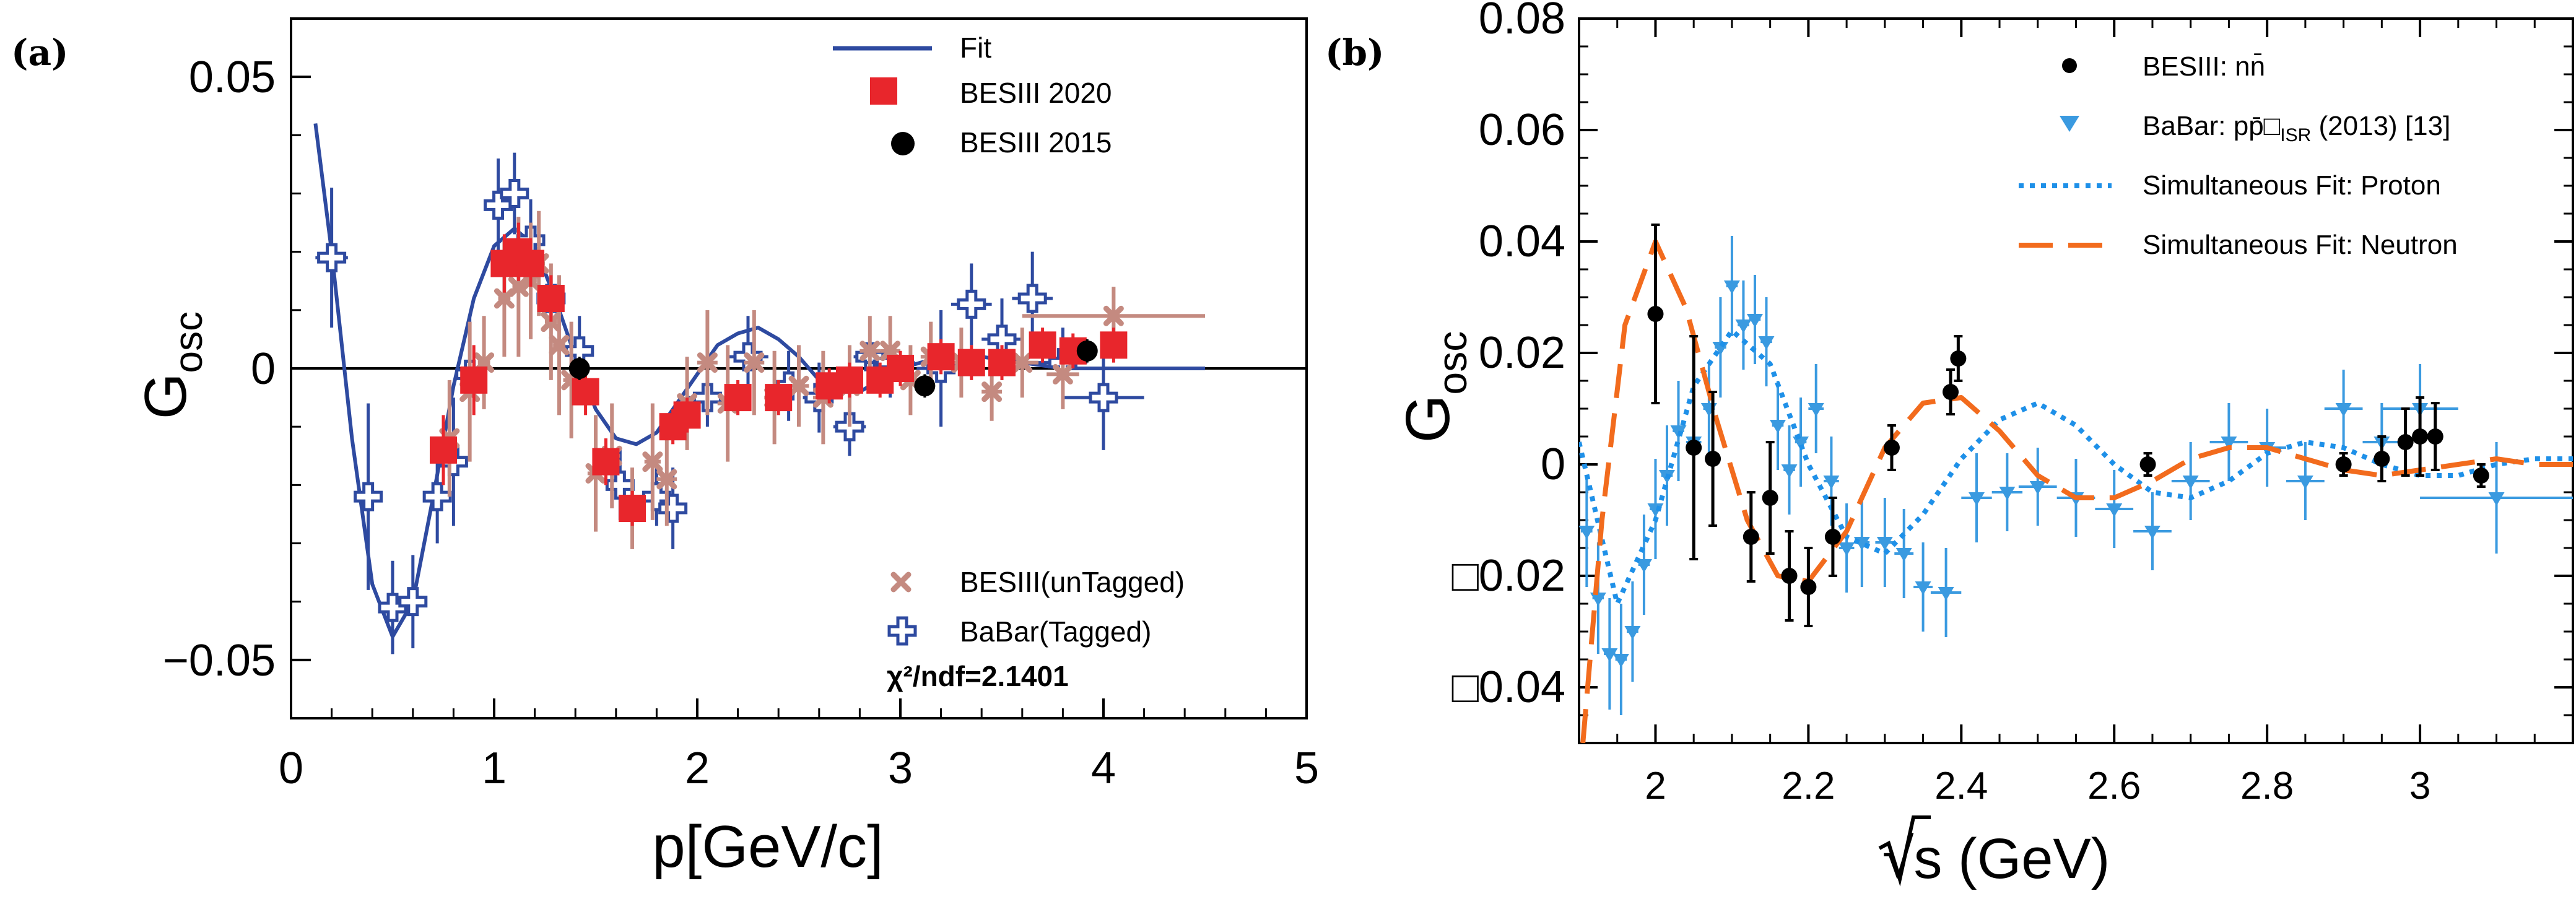  What do you see at coordinates (2267, 786) in the screenshot?
I see `x-tick-label: 2.8` at bounding box center [2267, 786].